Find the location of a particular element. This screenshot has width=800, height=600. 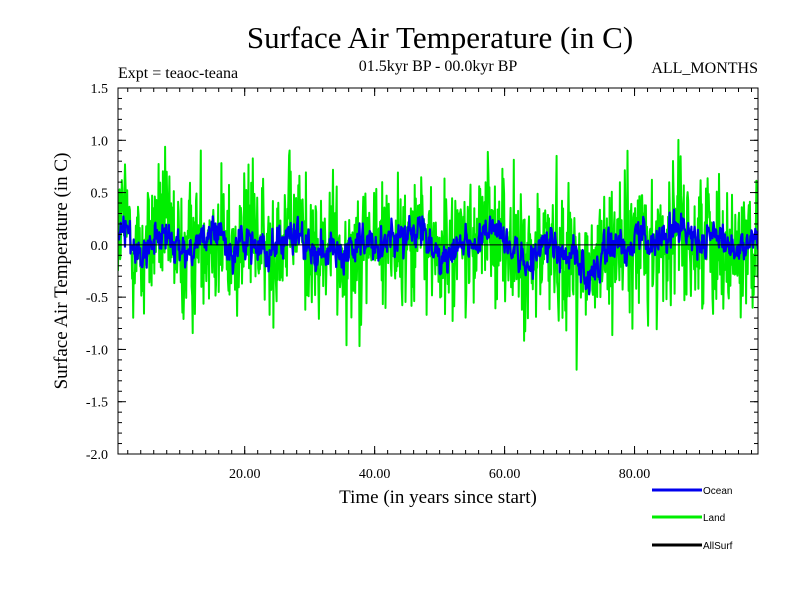

x-tick-label: 20.00 is located at coordinates (245, 474).